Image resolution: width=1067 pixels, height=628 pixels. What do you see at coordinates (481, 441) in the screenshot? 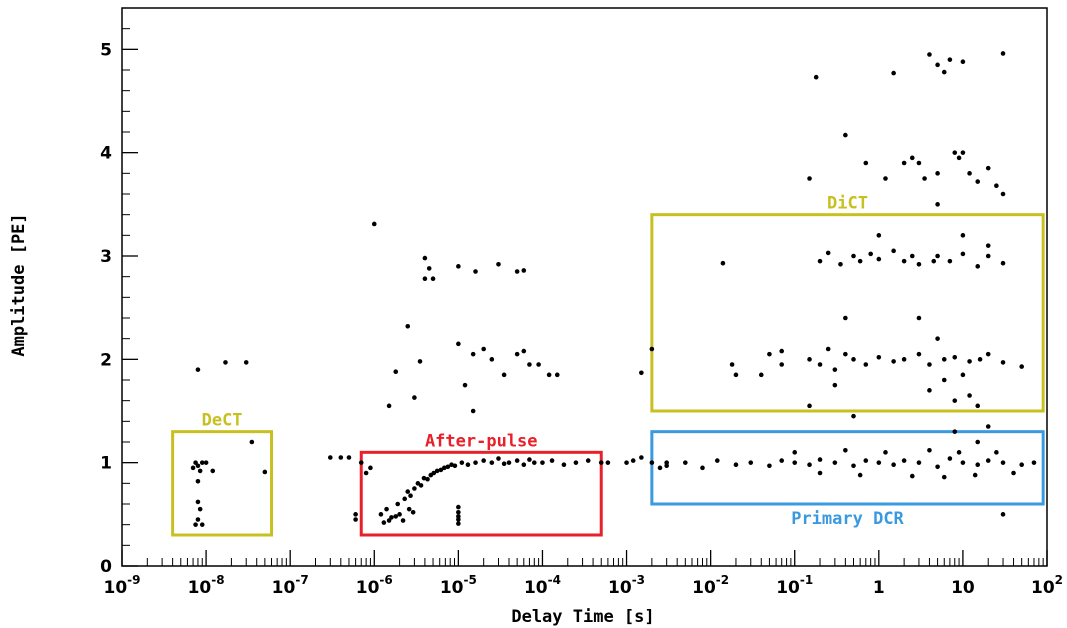
I see `region-label: After-pulse` at bounding box center [481, 441].